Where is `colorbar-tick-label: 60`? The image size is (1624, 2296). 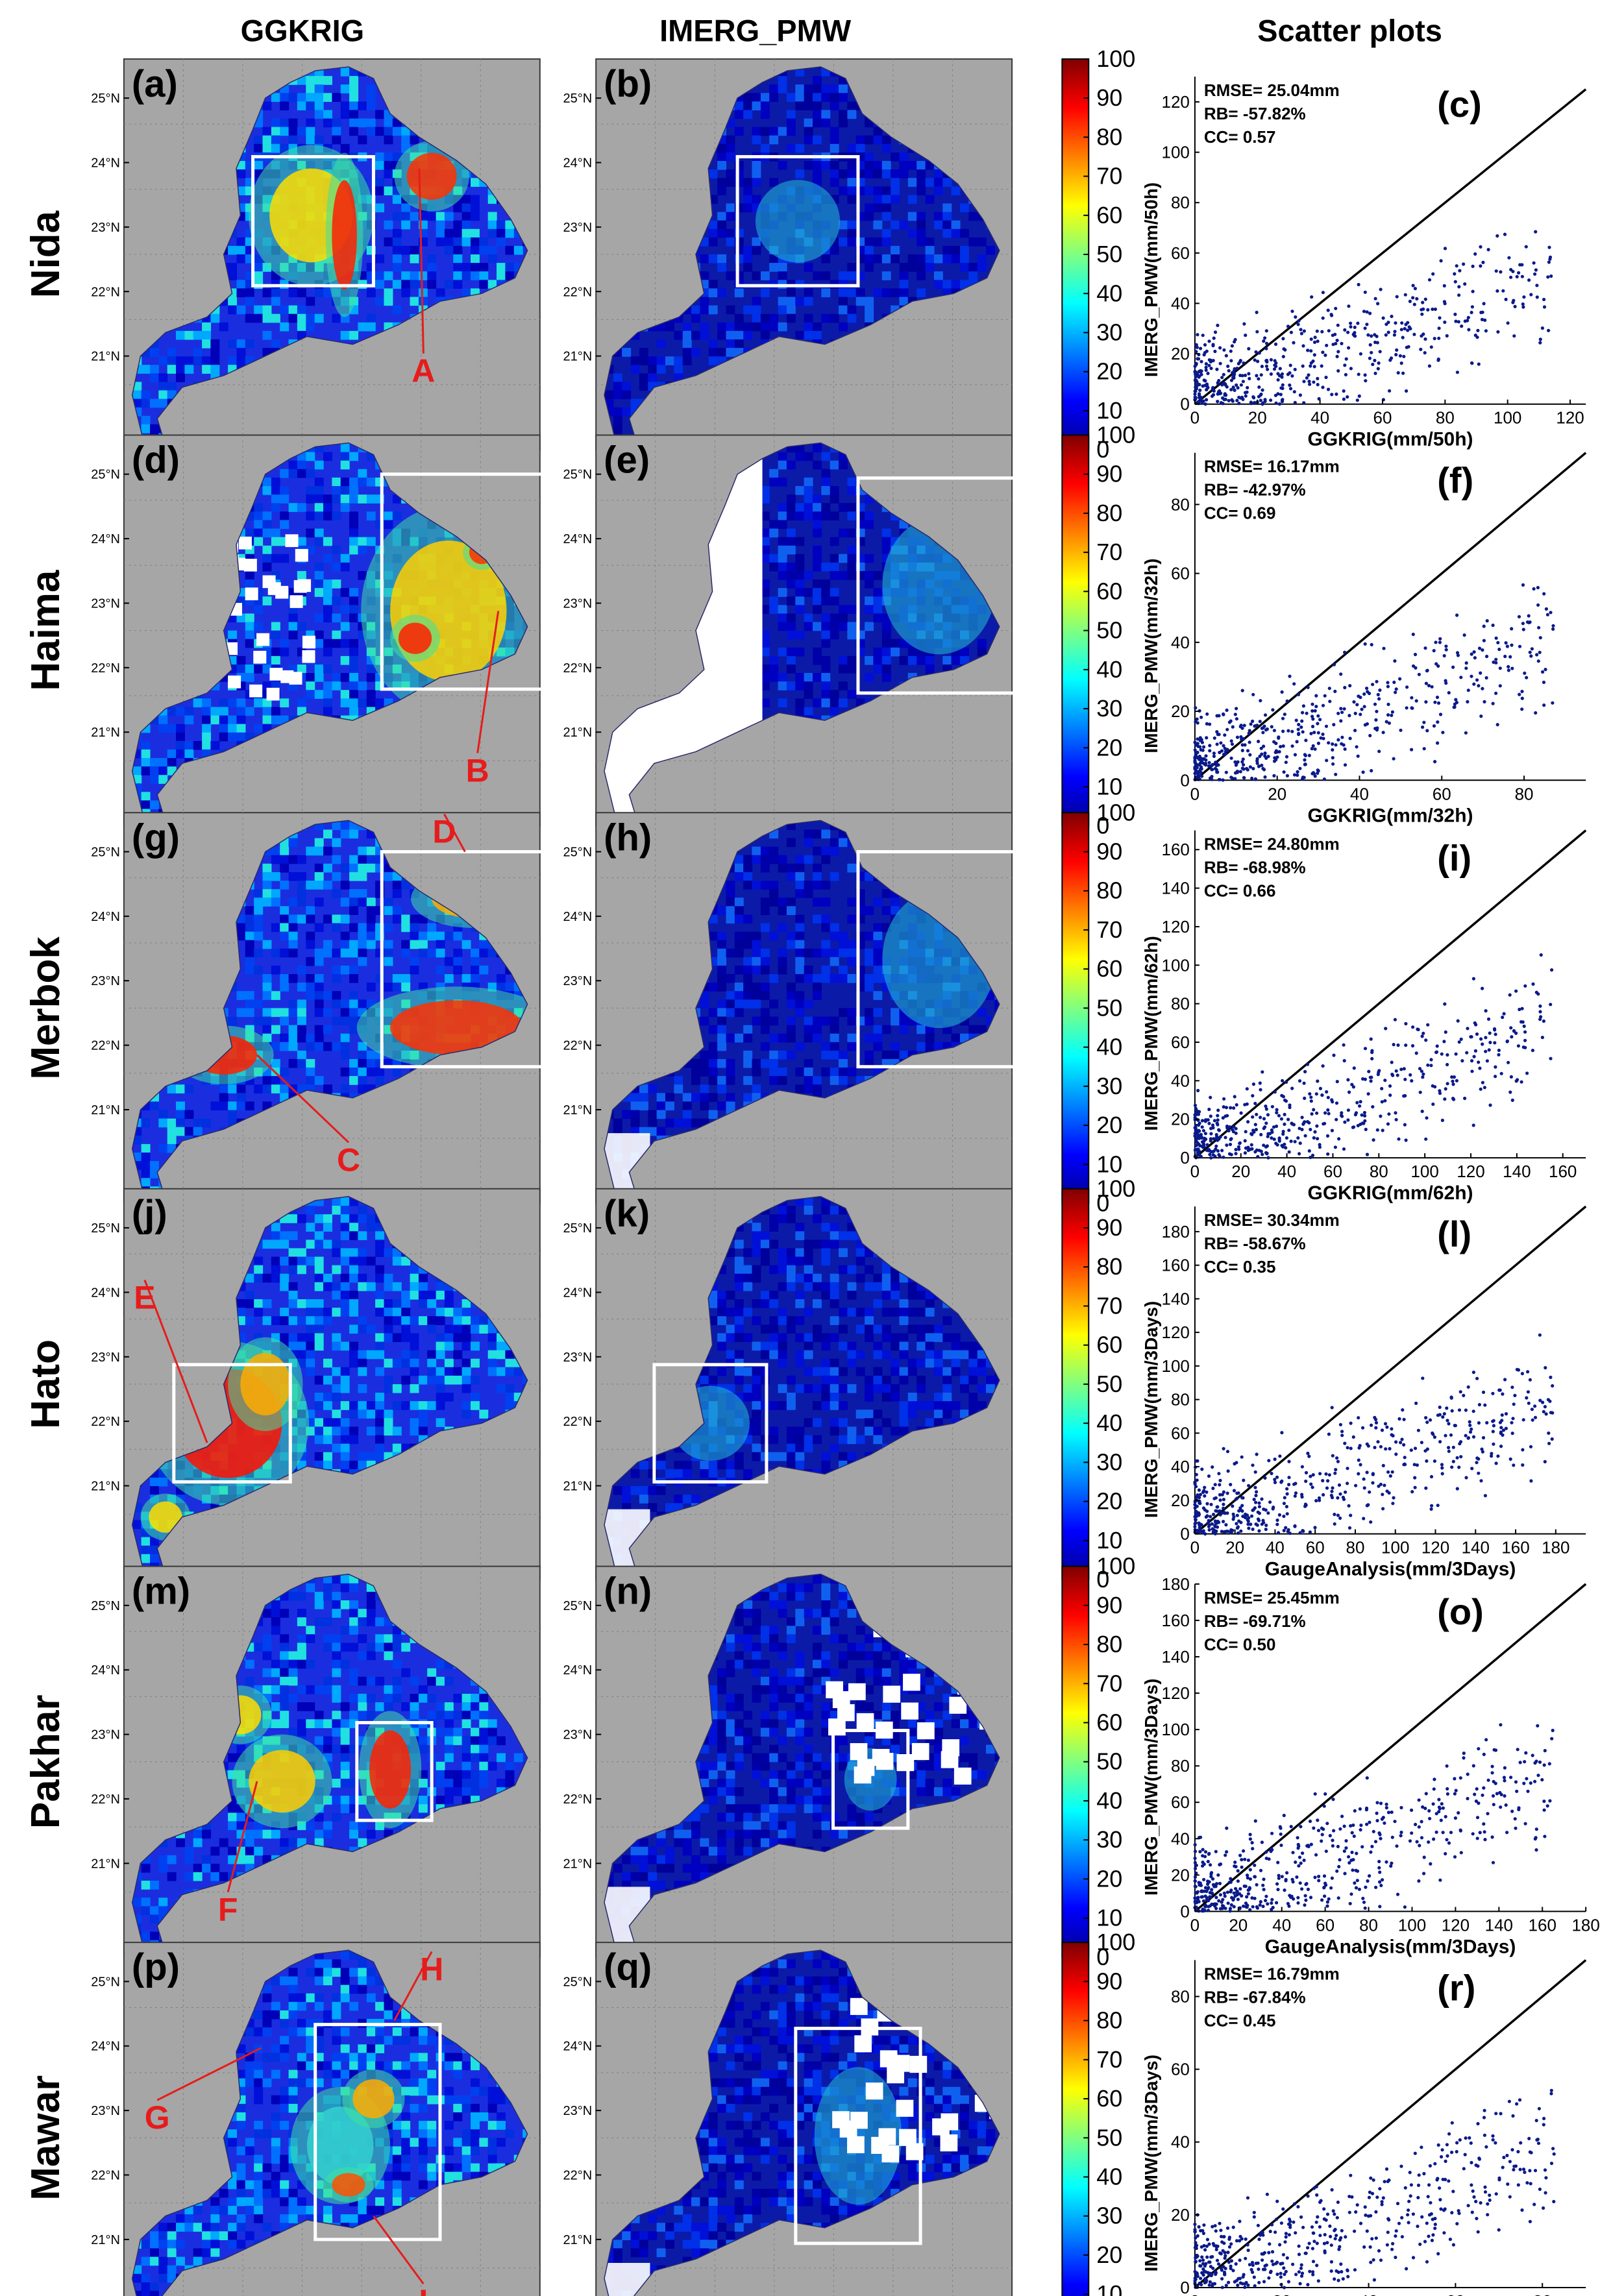
colorbar-tick-label: 60 is located at coordinates (1109, 1722).